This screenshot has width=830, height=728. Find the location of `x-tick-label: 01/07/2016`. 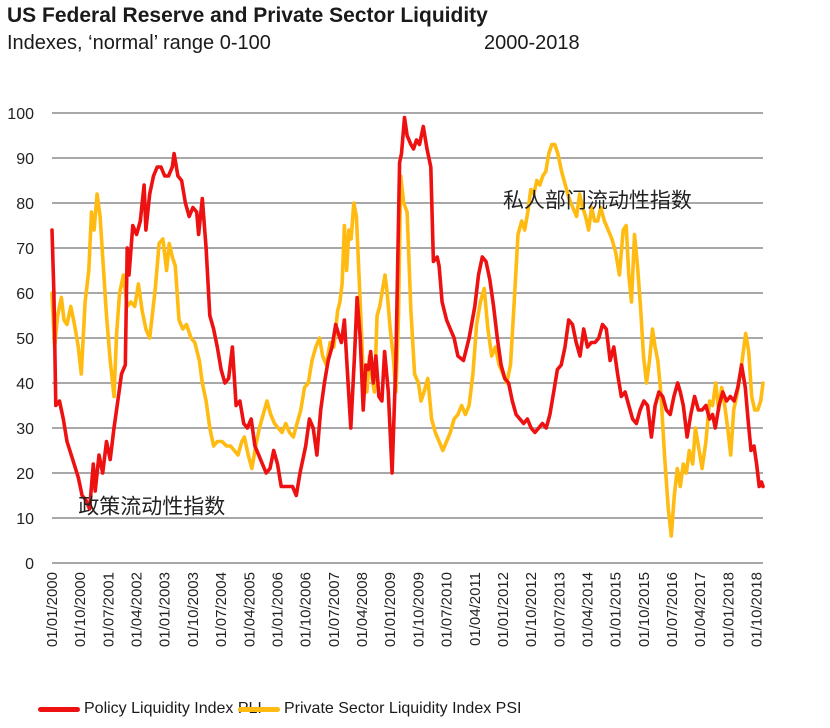

x-tick-label: 01/07/2016 is located at coordinates (672, 609).